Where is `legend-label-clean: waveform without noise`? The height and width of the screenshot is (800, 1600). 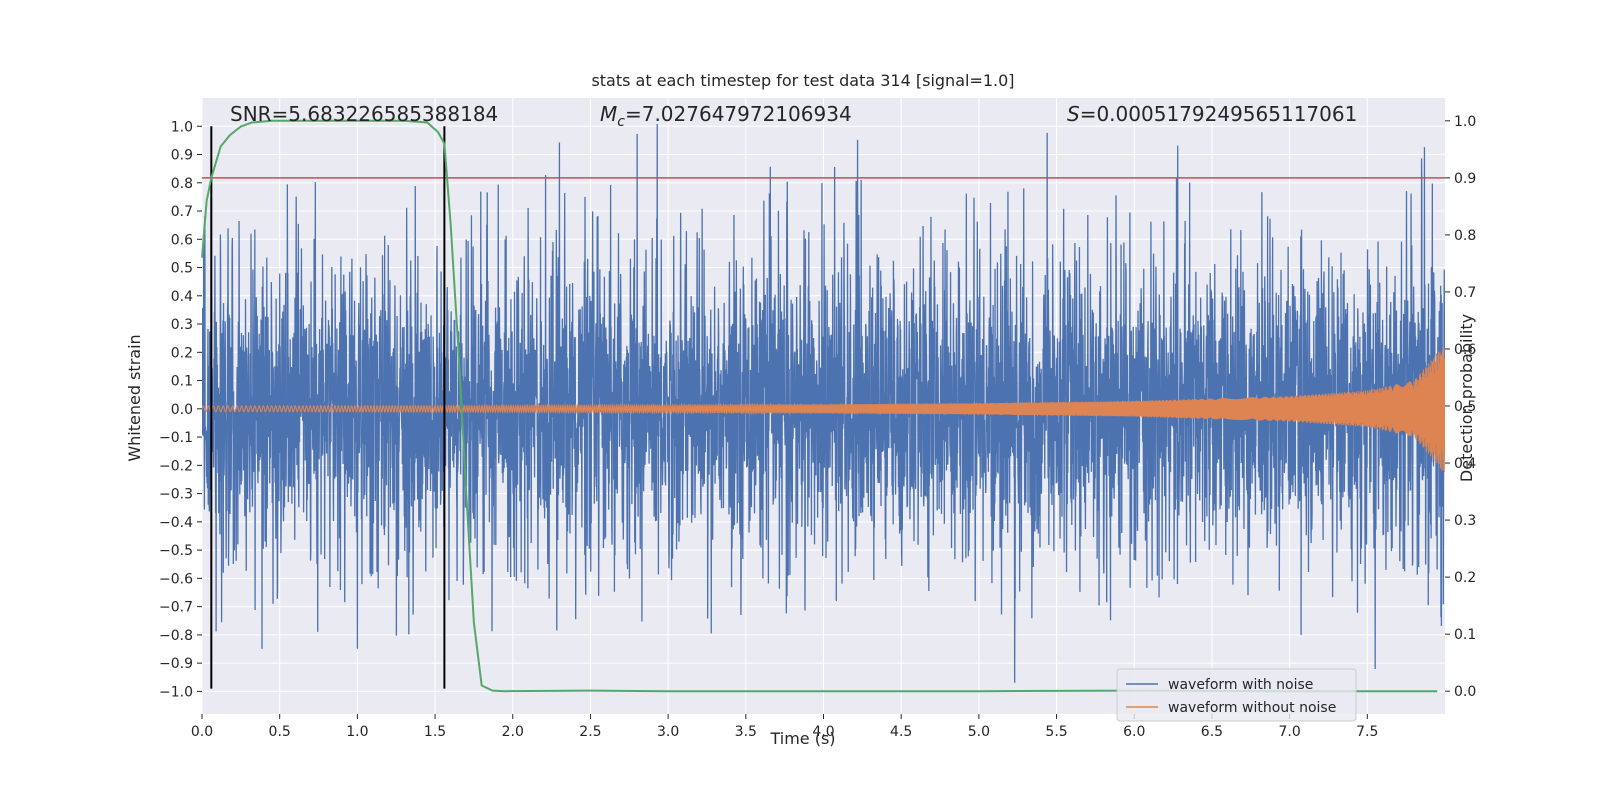 legend-label-clean: waveform without noise is located at coordinates (1252, 708).